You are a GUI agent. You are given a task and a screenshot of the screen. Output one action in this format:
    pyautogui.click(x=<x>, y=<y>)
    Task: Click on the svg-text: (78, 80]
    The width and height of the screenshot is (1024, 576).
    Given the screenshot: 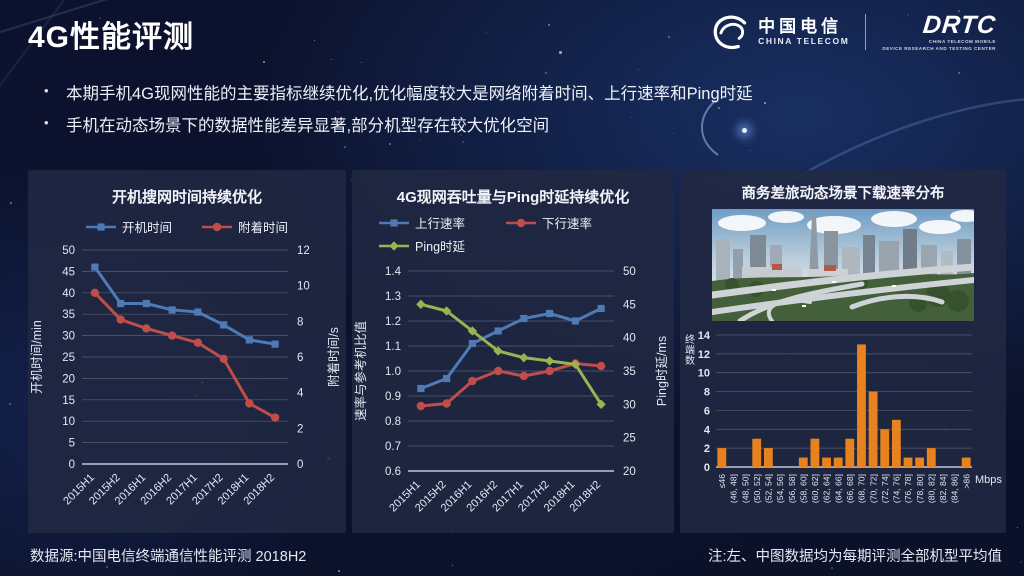 What is the action you would take?
    pyautogui.click(x=920, y=488)
    